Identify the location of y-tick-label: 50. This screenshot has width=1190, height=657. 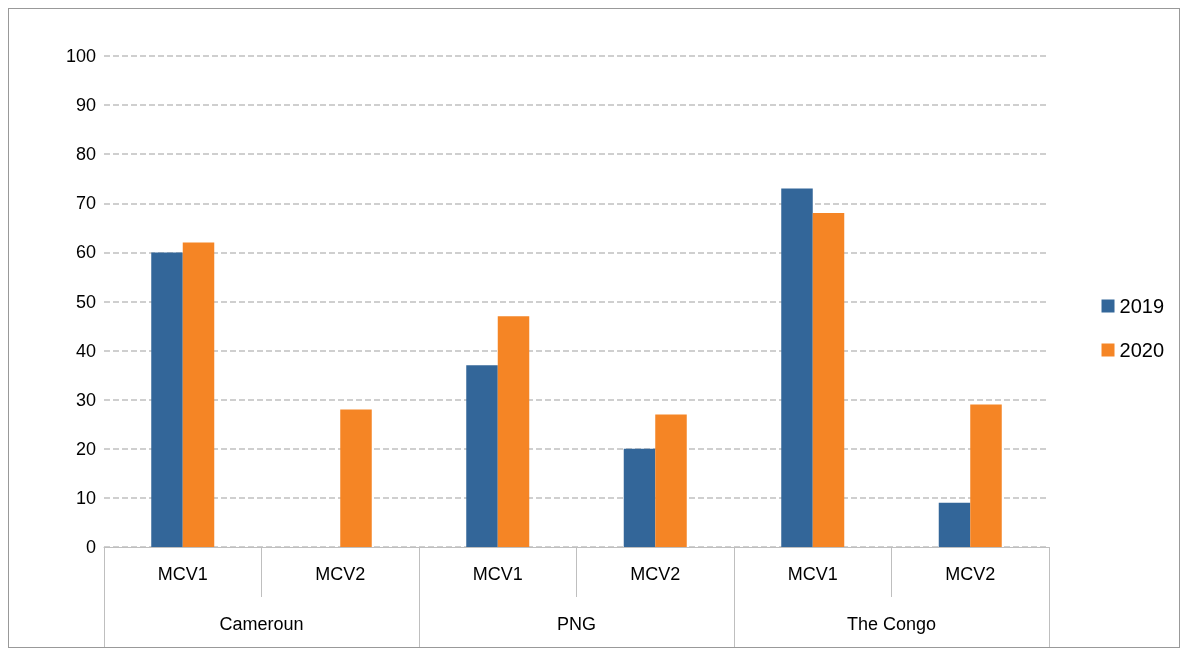
(85, 301).